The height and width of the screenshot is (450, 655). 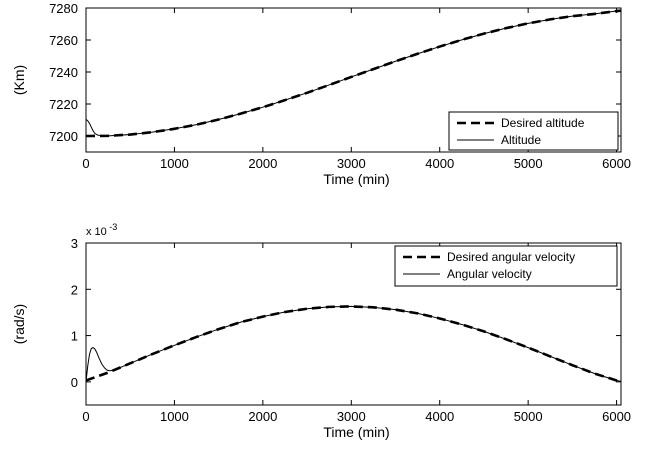 What do you see at coordinates (511, 257) in the screenshot?
I see `legend-label: Desired angular velocity` at bounding box center [511, 257].